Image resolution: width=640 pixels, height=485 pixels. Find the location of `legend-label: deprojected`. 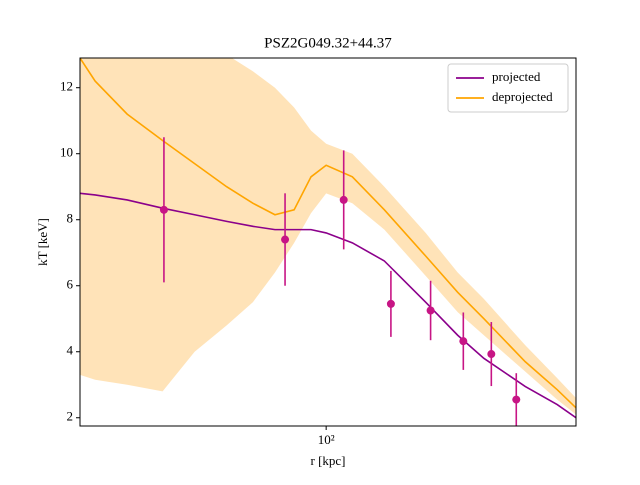

legend-label: deprojected is located at coordinates (522, 96).